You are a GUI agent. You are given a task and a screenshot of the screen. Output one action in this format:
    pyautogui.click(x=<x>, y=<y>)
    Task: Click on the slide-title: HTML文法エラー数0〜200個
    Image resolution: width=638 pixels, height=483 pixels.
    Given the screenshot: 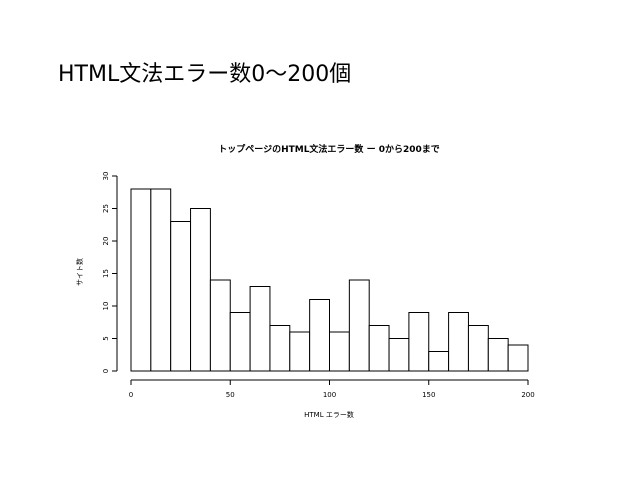 What is the action you would take?
    pyautogui.click(x=205, y=74)
    